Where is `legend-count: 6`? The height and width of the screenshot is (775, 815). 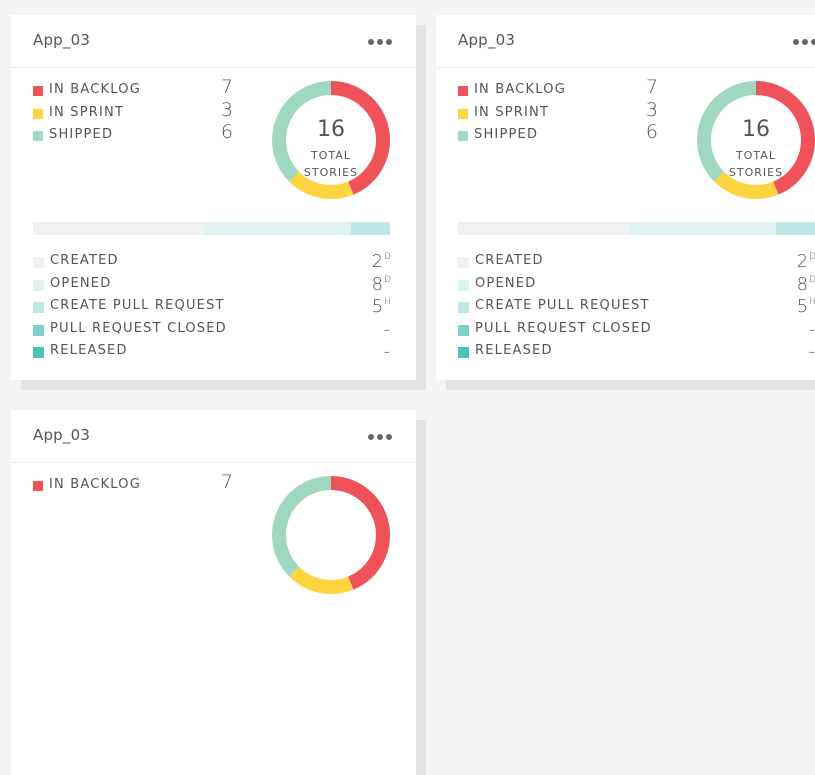
legend-count: 6 is located at coordinates (652, 132).